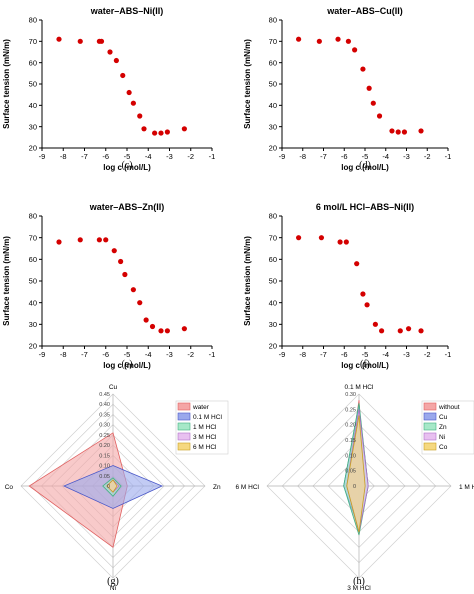 The image size is (474, 594). I want to click on x-tick-label: -1, so click(212, 156).